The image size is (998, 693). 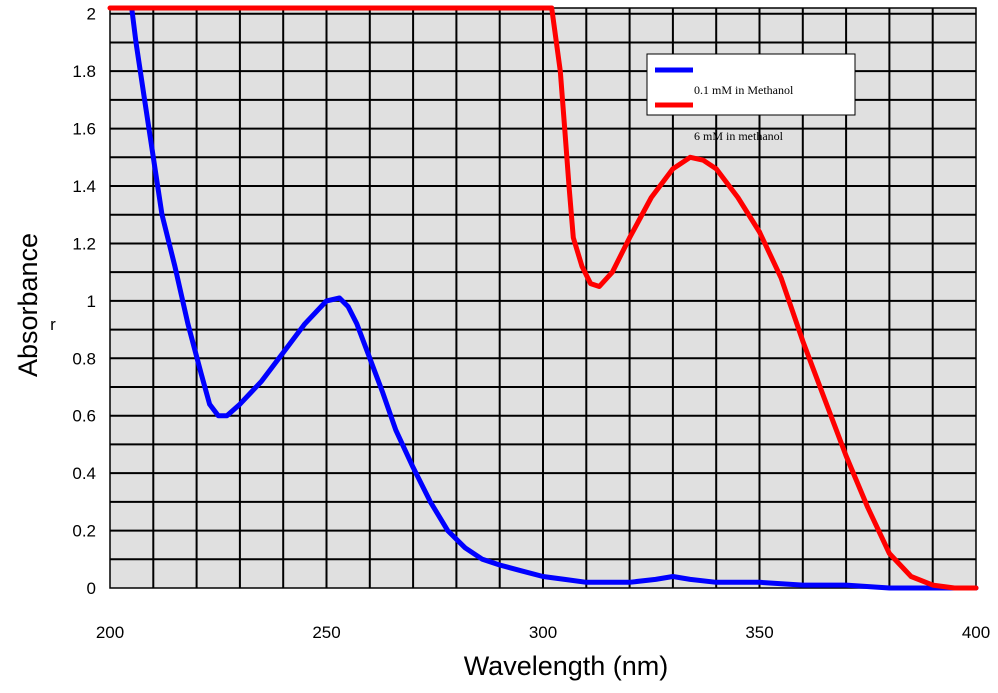 I want to click on y-tick-label: 1, so click(x=91, y=301).